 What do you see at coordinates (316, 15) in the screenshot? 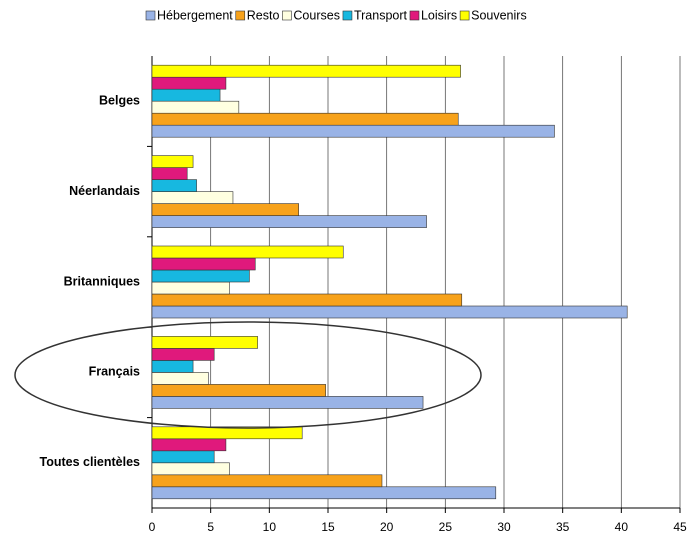
I see `legend-label: Courses` at bounding box center [316, 15].